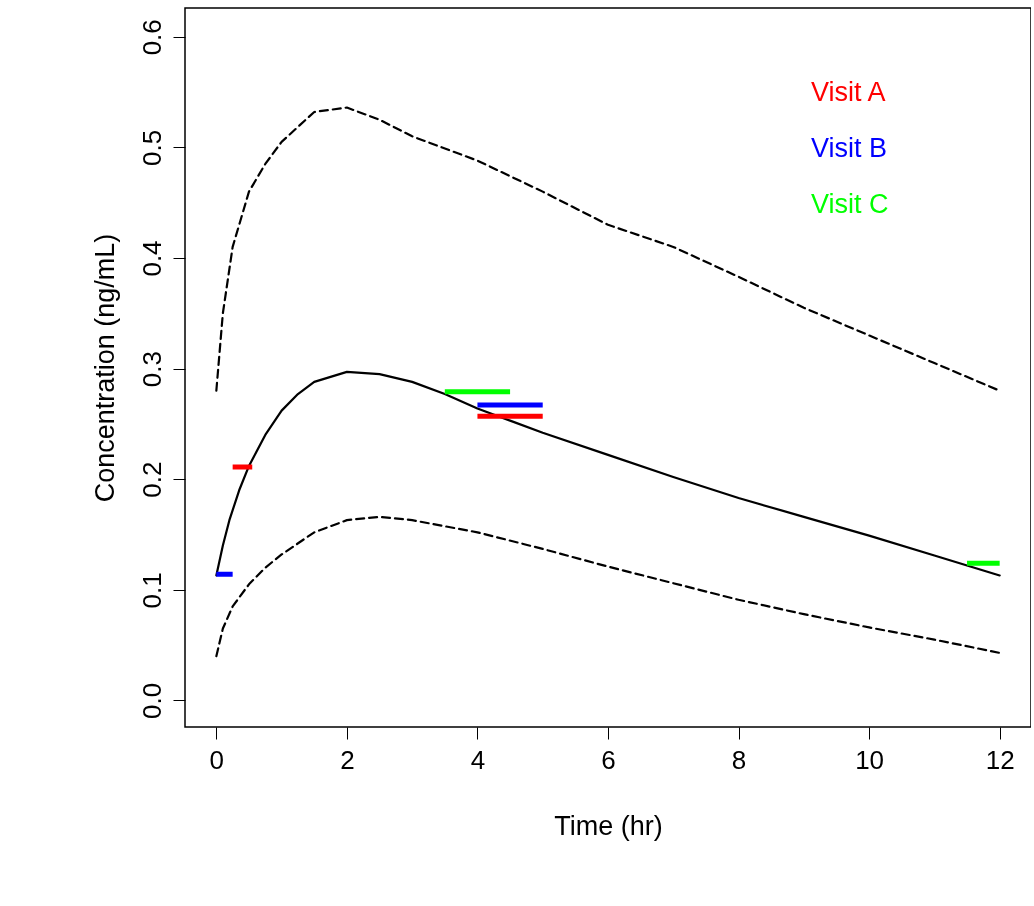 The height and width of the screenshot is (906, 1034). I want to click on x-tick-label: 12, so click(1000, 759).